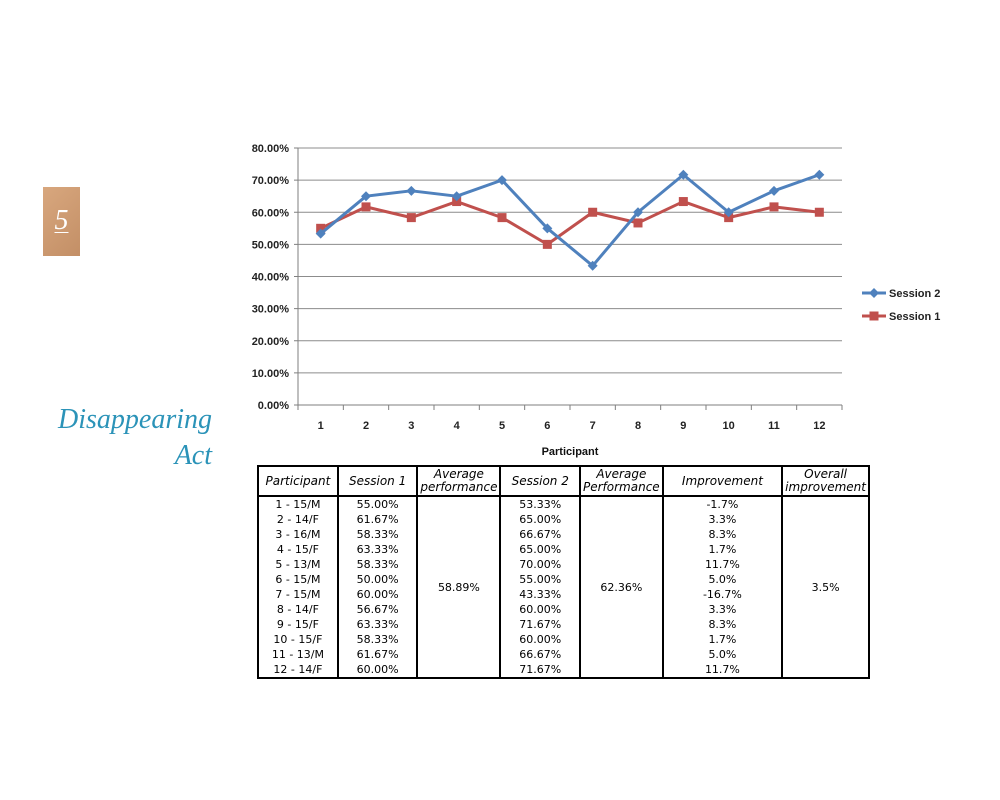  What do you see at coordinates (298, 624) in the screenshot?
I see `cell-participant: 9 - 15/F` at bounding box center [298, 624].